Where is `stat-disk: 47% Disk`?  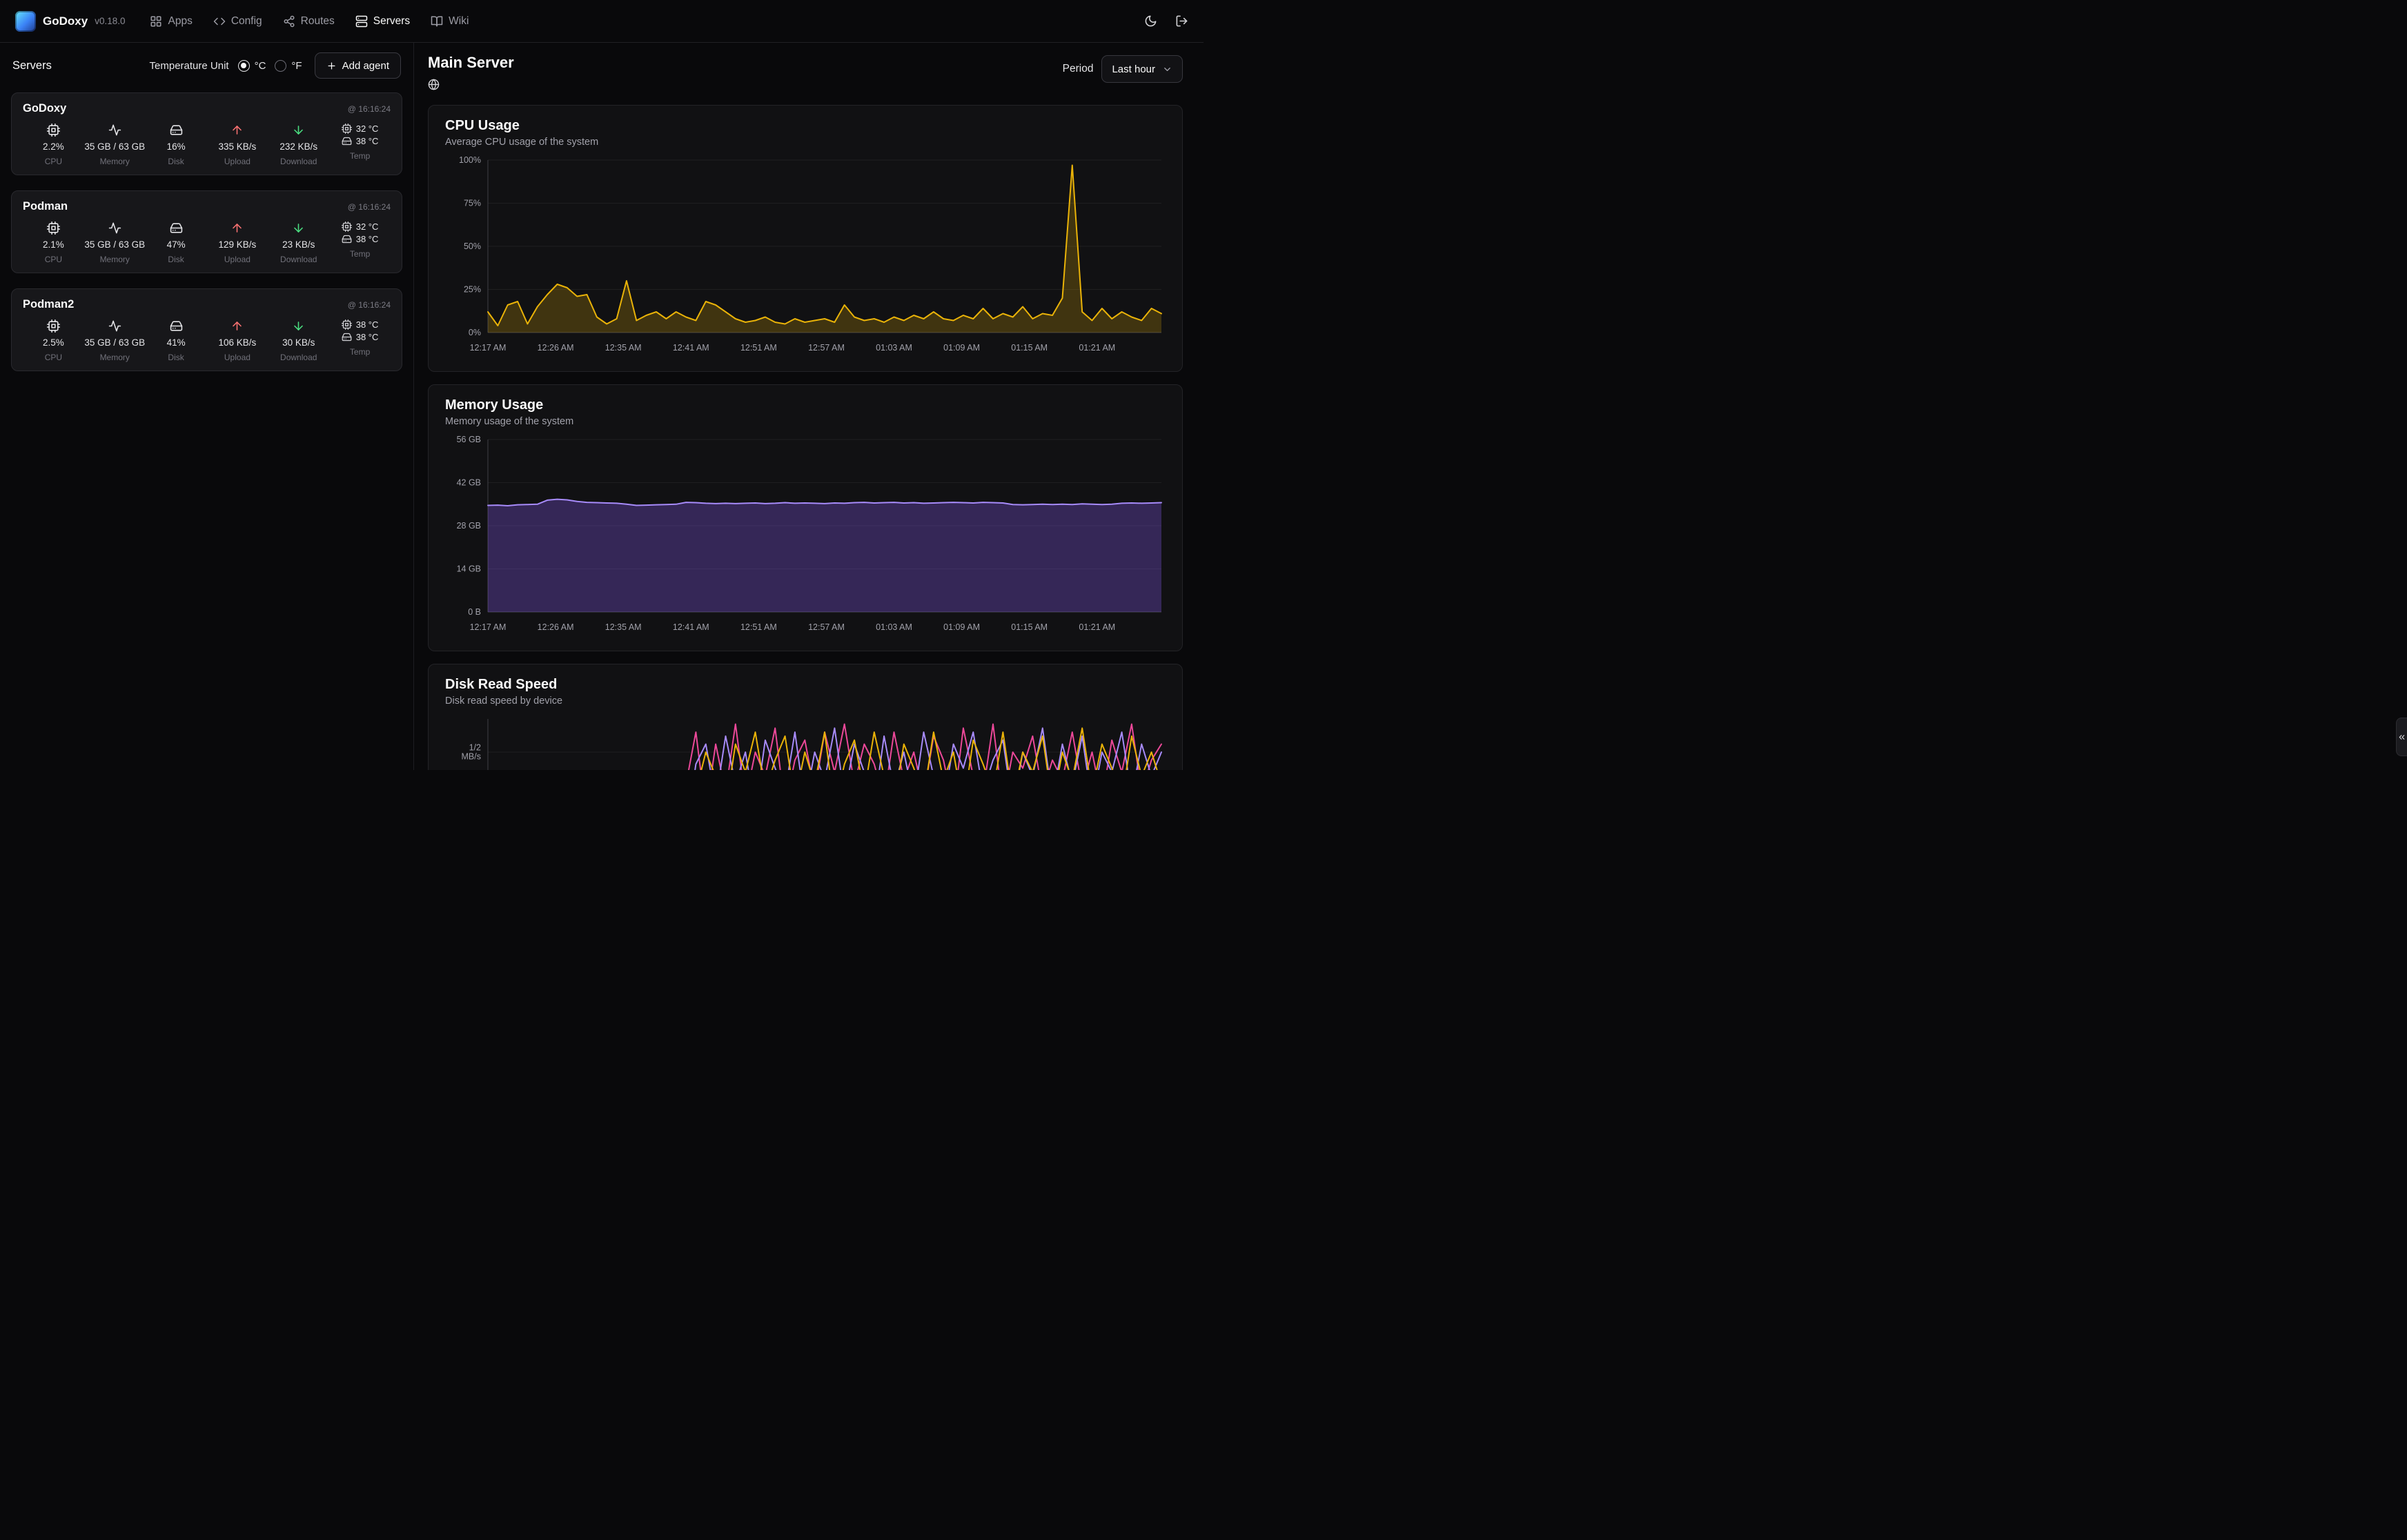 stat-disk: 47% Disk is located at coordinates (176, 242).